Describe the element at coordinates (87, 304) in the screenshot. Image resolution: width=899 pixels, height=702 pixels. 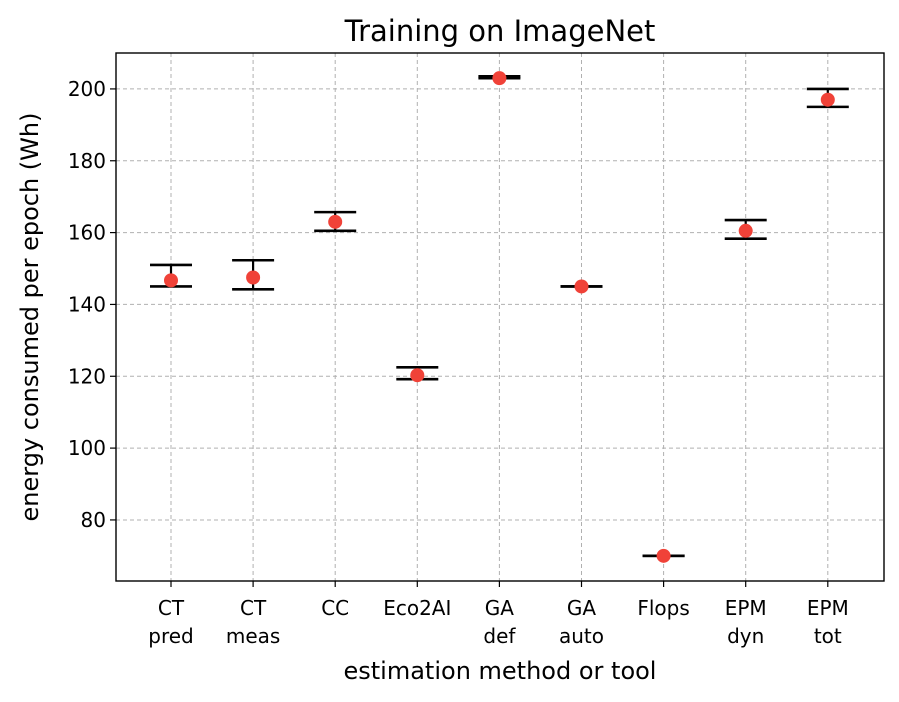
I see `y-tick-label: 140` at that location.